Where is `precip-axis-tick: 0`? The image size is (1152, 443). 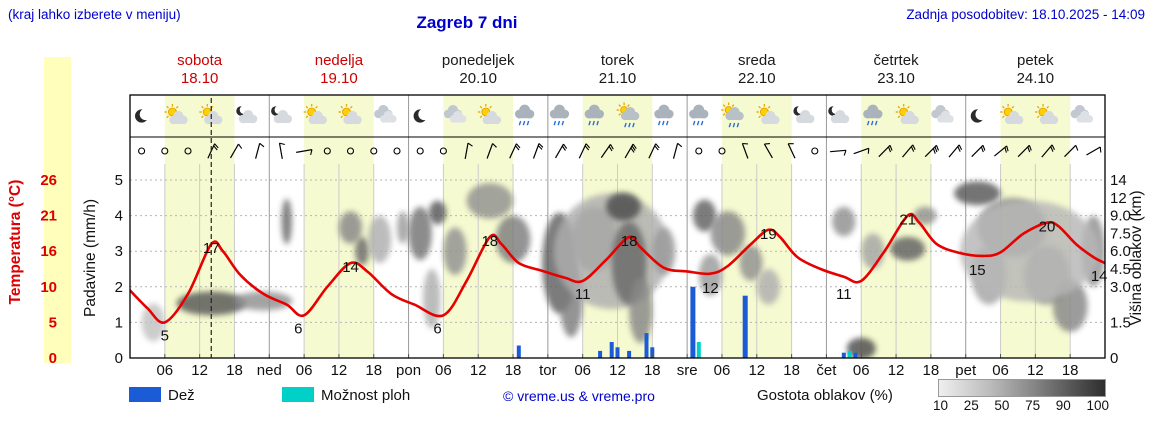
precip-axis-tick: 0 is located at coordinates (119, 358).